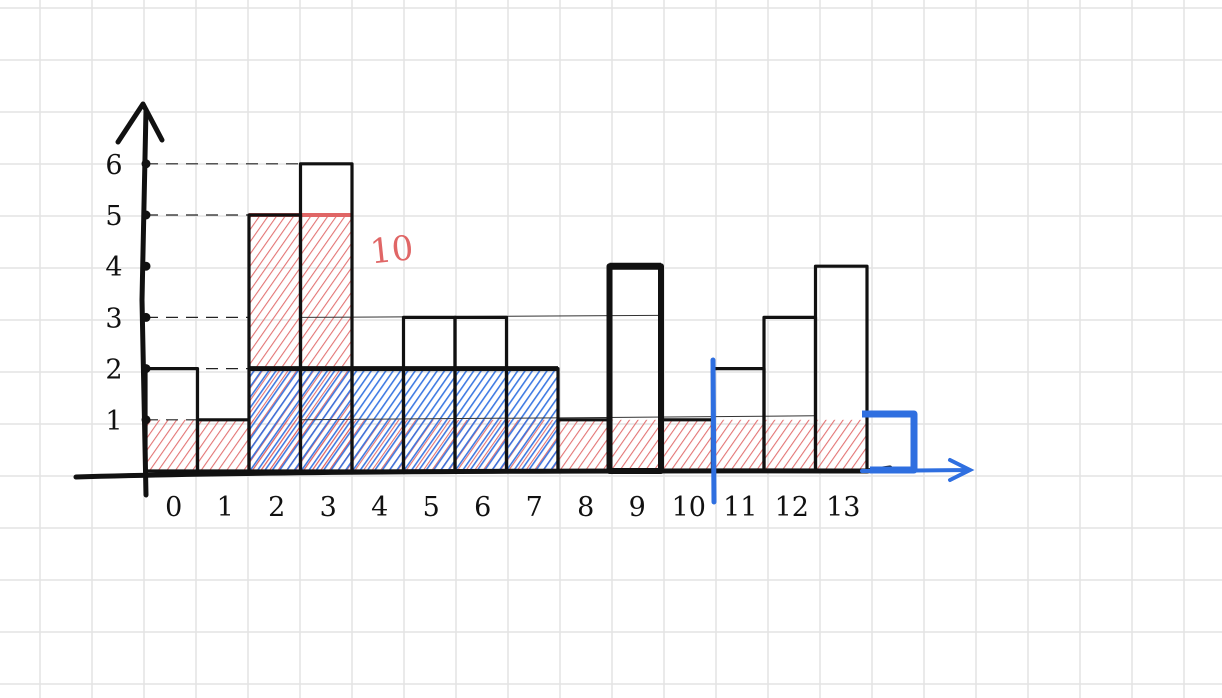 The width and height of the screenshot is (1222, 698). What do you see at coordinates (391, 250) in the screenshot?
I see `annotation-label: 10` at bounding box center [391, 250].